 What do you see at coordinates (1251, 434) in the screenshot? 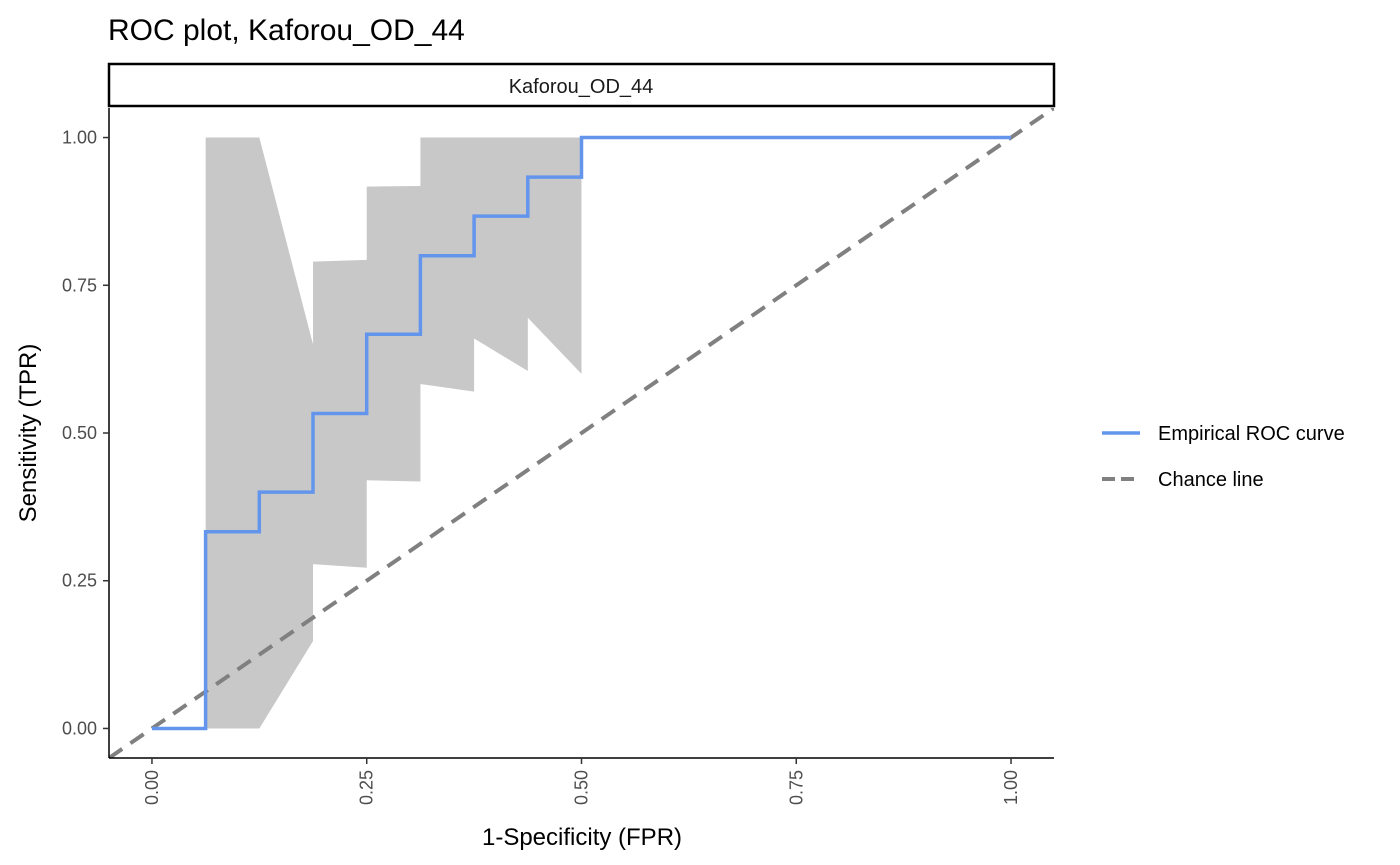
I see `legend-label-empirical-roc-curve: Empirical ROC curve` at bounding box center [1251, 434].